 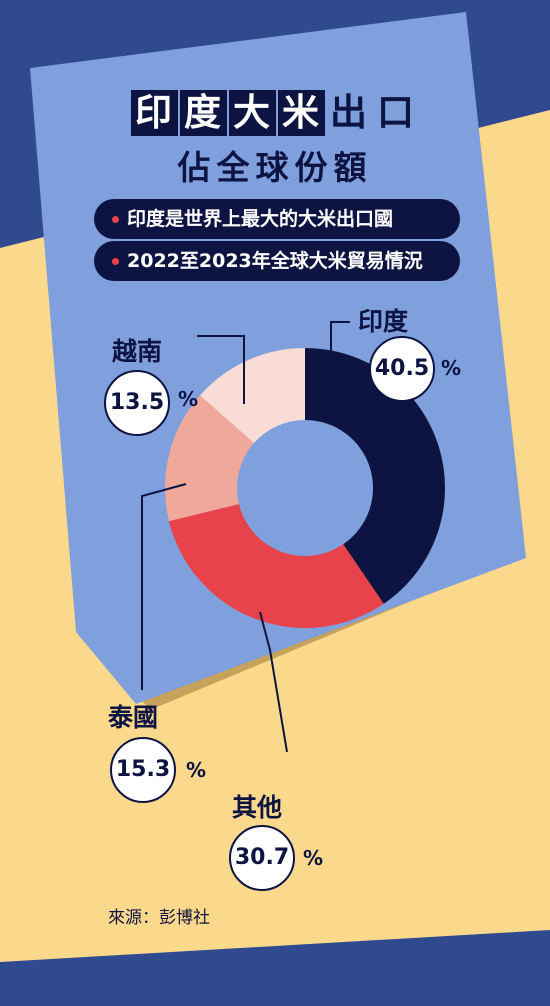 I want to click on title-line-2: 佔全球份額, so click(x=275, y=167).